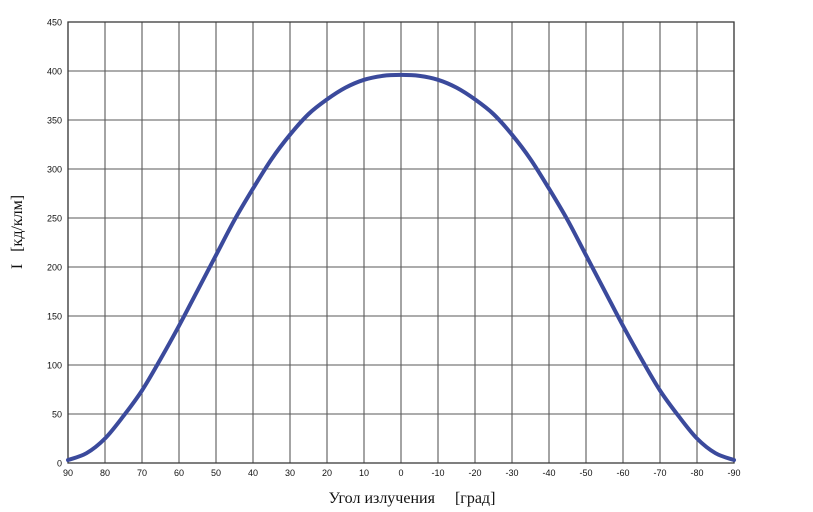 The image size is (813, 512). I want to click on x-tick-label: 50, so click(216, 473).